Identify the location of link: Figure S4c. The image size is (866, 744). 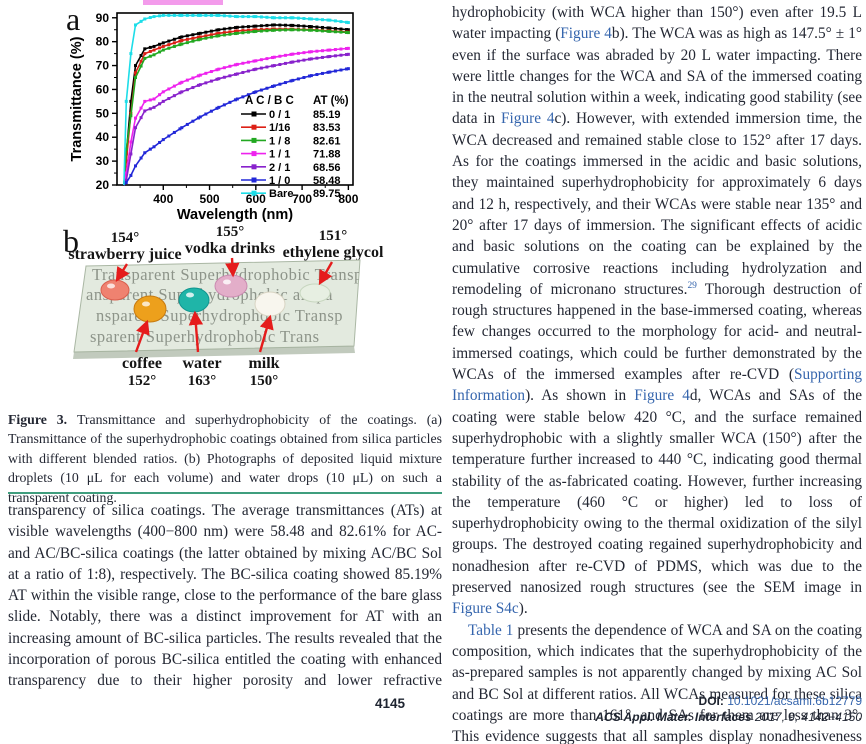
(485, 609).